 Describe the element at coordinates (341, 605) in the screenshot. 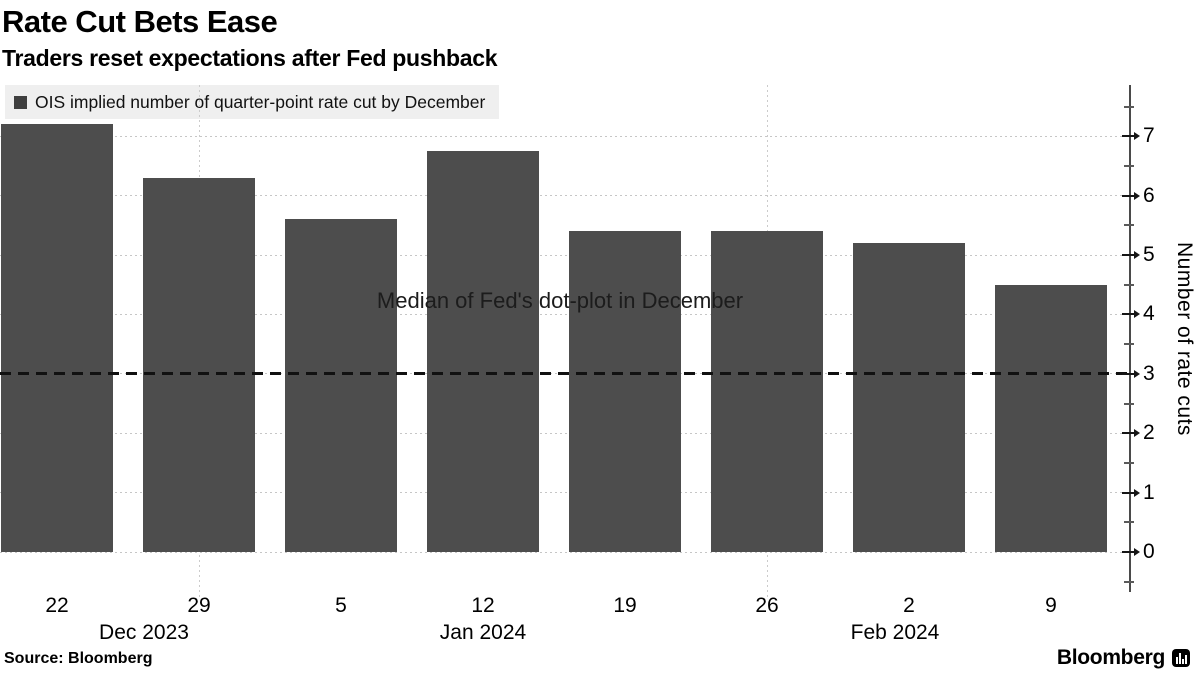

I see `x-axis-day-label: 5` at that location.